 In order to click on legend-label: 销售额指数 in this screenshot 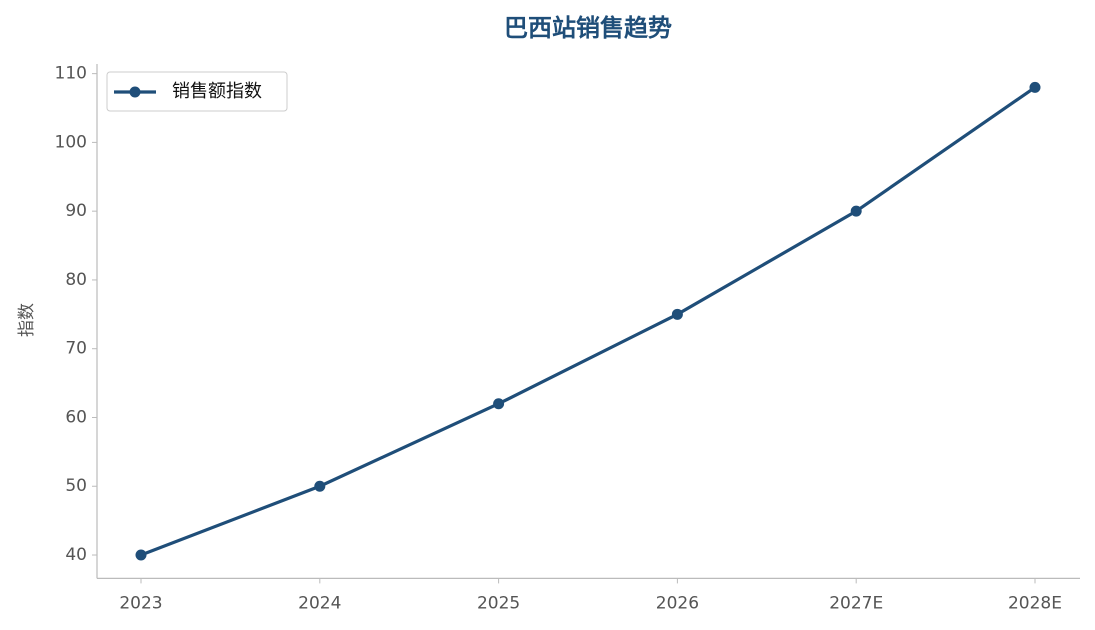, I will do `click(217, 91)`.